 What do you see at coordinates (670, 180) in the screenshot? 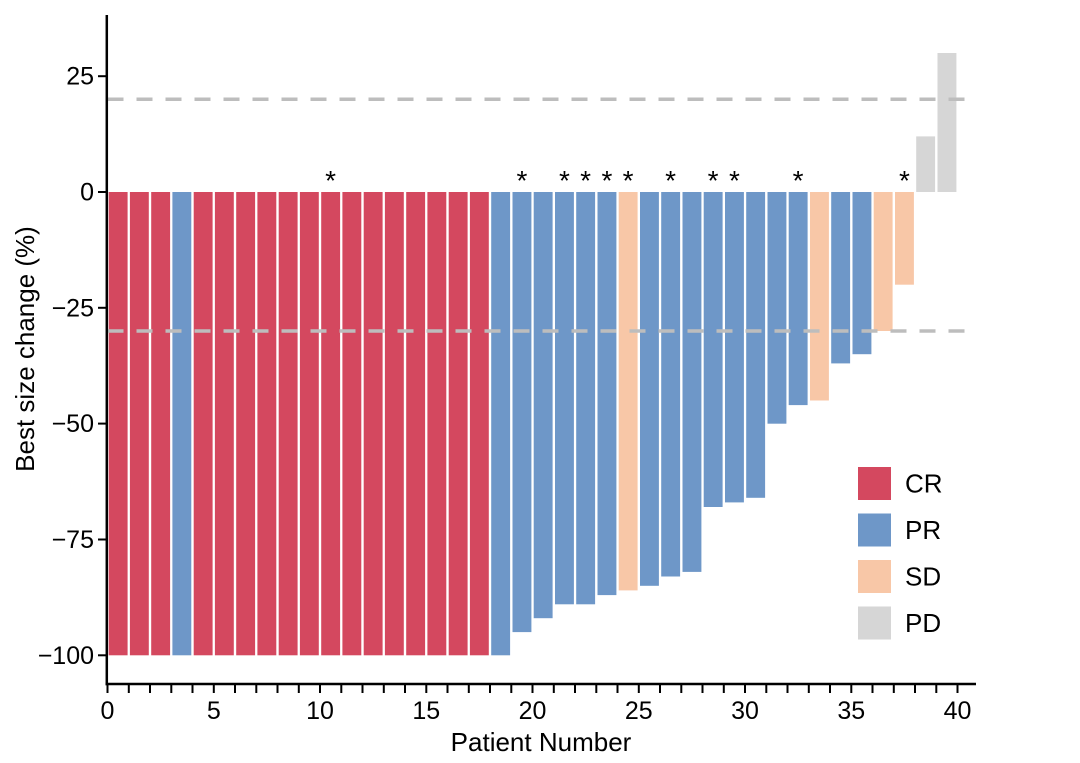
I see `asterisk-marker-patient-27: *` at bounding box center [670, 180].